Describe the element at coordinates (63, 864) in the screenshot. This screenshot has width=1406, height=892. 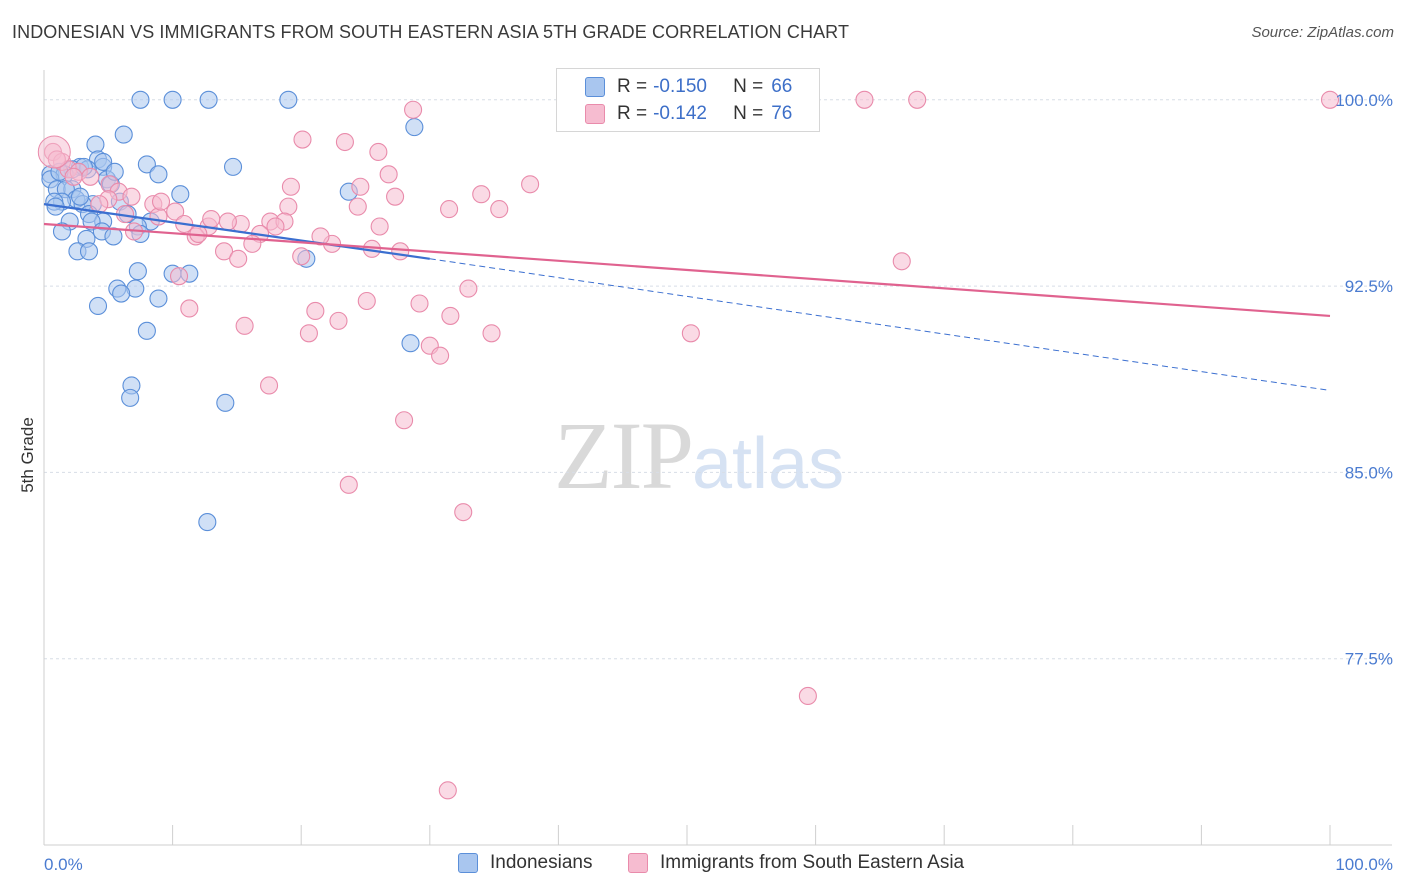
I see `x-tick-label: 0.0%` at that location.